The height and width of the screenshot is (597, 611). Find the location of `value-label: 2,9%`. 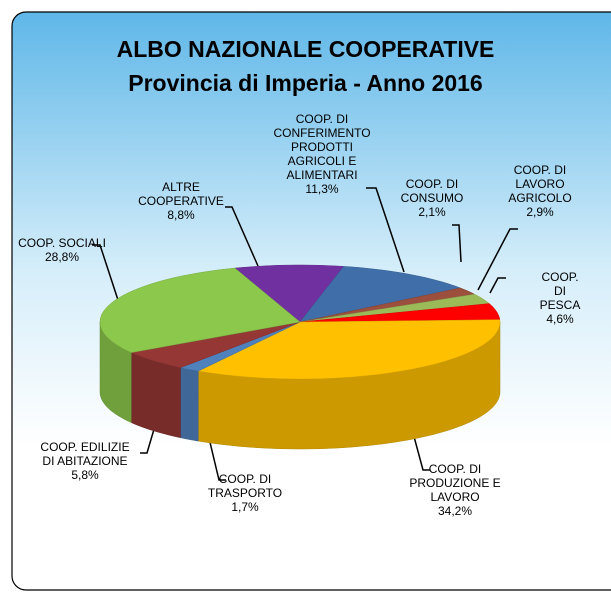

value-label: 2,9% is located at coordinates (540, 212).